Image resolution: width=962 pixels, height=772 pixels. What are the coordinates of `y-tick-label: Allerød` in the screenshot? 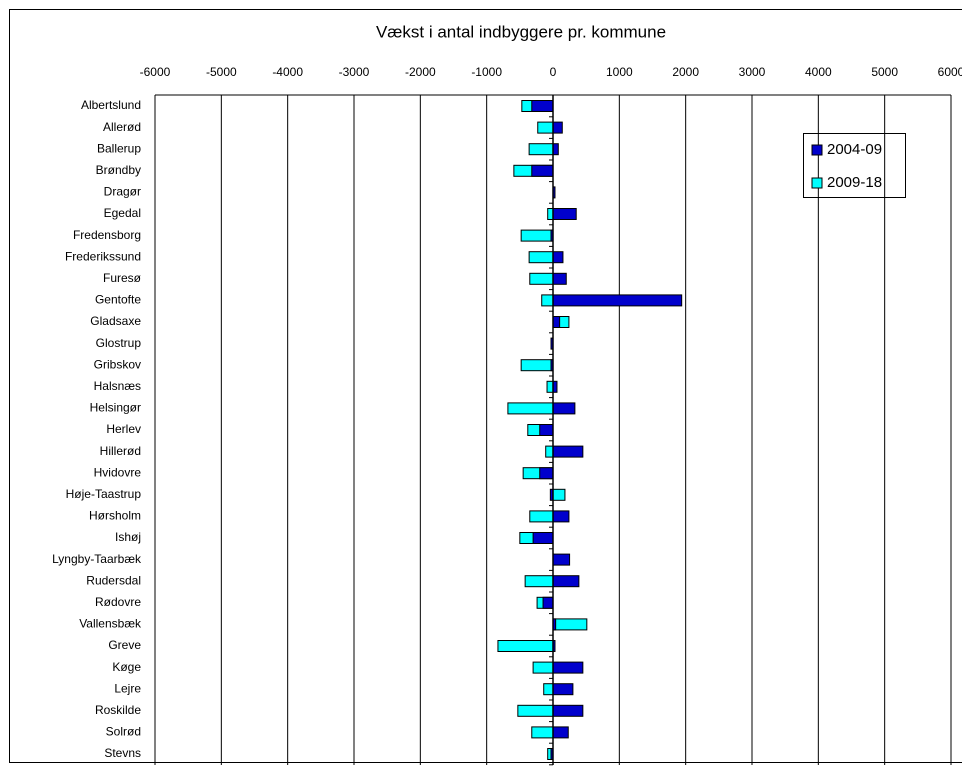 It's located at (122, 127).